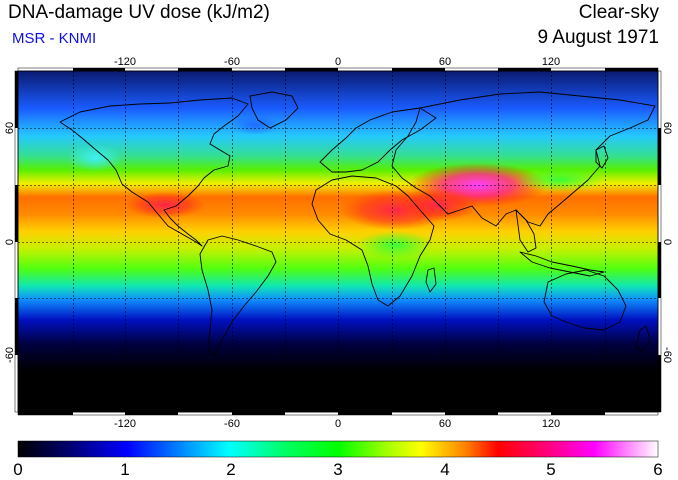 This screenshot has width=678, height=480. I want to click on sky-condition-label: Clear-sky, so click(618, 12).